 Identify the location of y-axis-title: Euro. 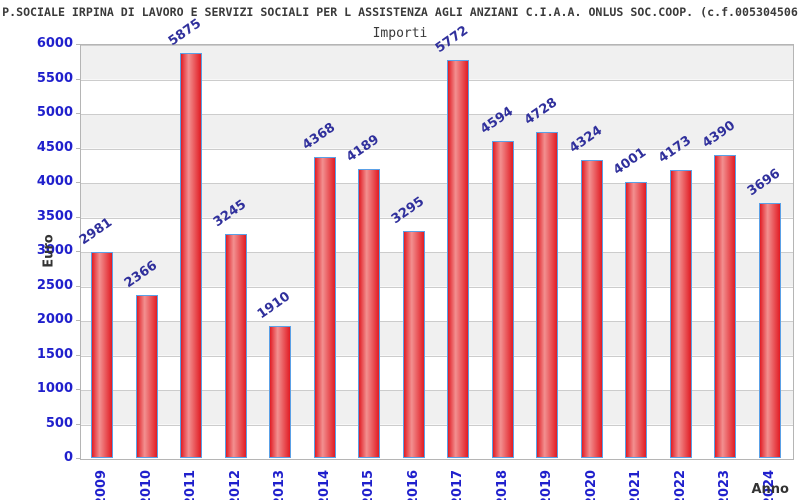
(49, 251).